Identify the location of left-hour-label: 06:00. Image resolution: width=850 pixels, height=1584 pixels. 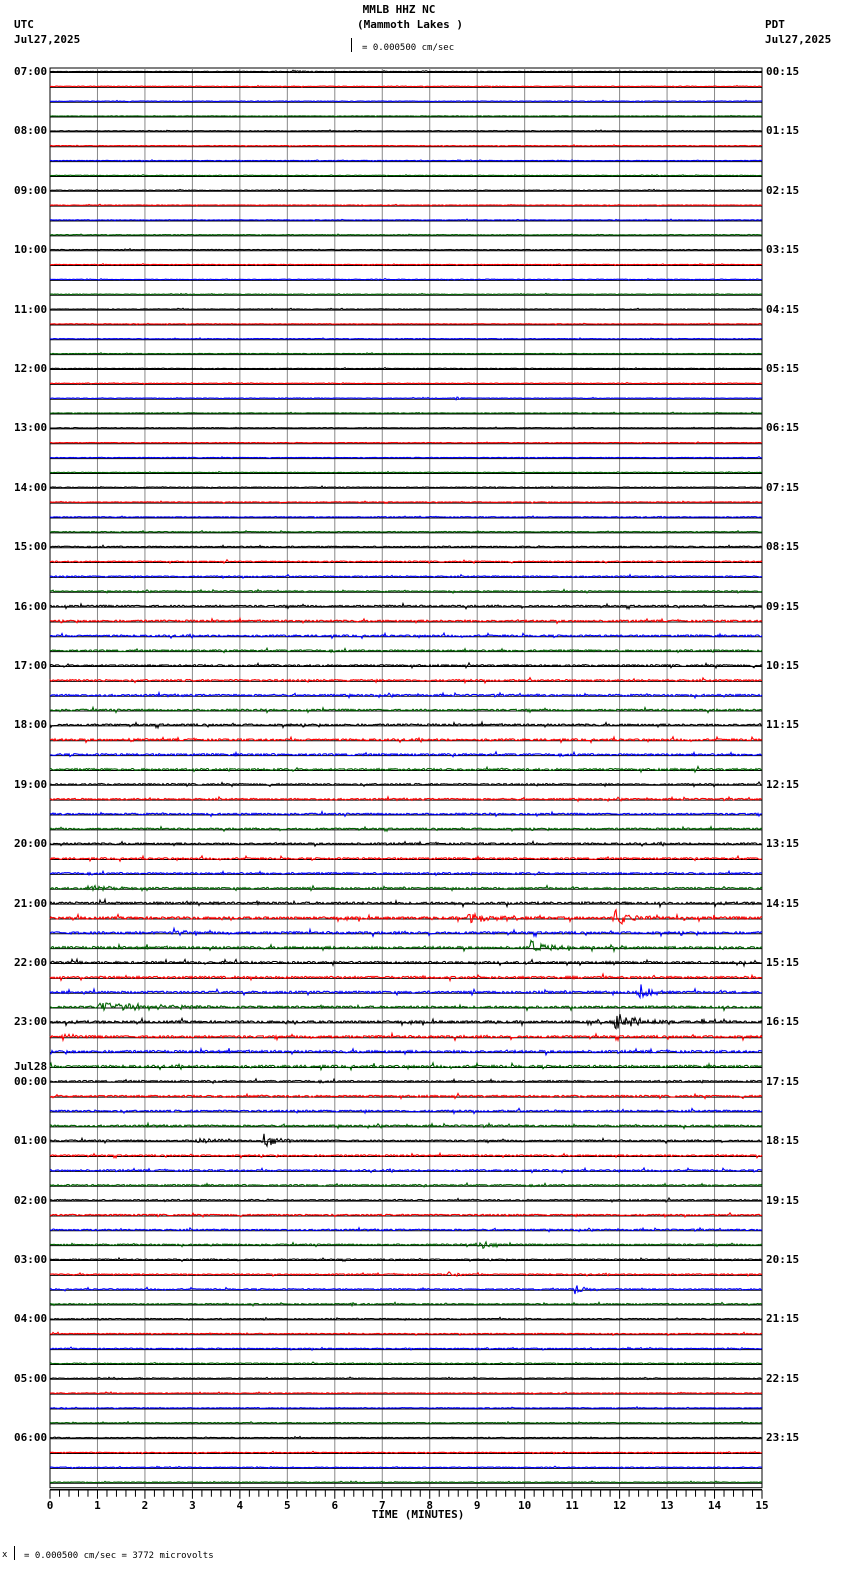
(31, 1438).